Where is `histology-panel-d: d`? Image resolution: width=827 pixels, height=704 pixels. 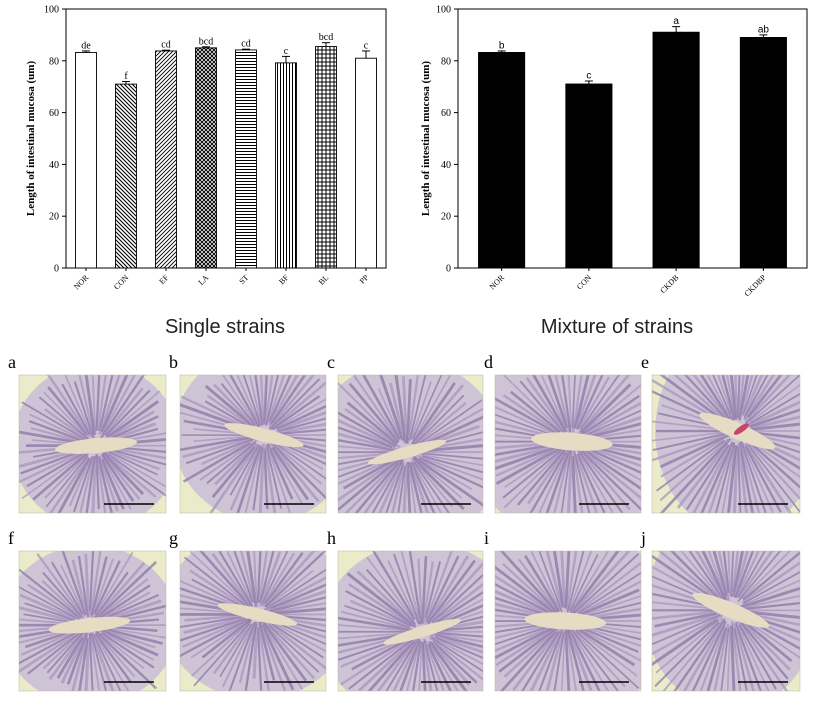 histology-panel-d: d is located at coordinates (563, 433).